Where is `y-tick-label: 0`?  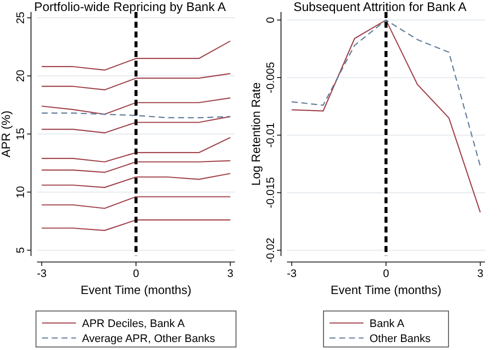 y-tick-label: 0 is located at coordinates (271, 20).